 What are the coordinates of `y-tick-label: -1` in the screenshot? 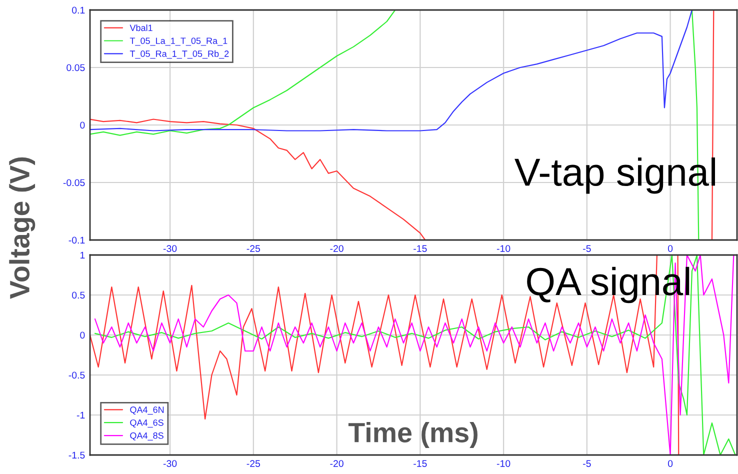 It's located at (80, 415).